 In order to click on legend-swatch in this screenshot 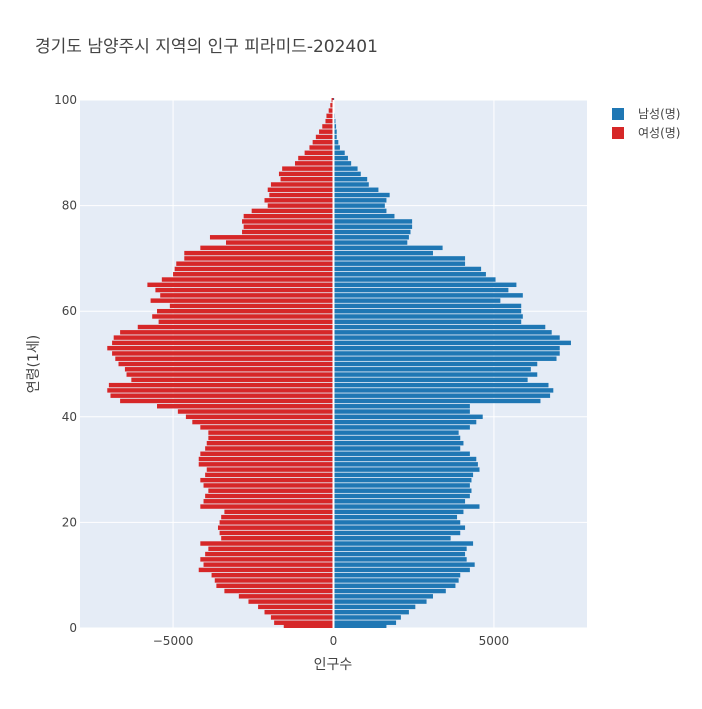, I will do `click(618, 133)`.